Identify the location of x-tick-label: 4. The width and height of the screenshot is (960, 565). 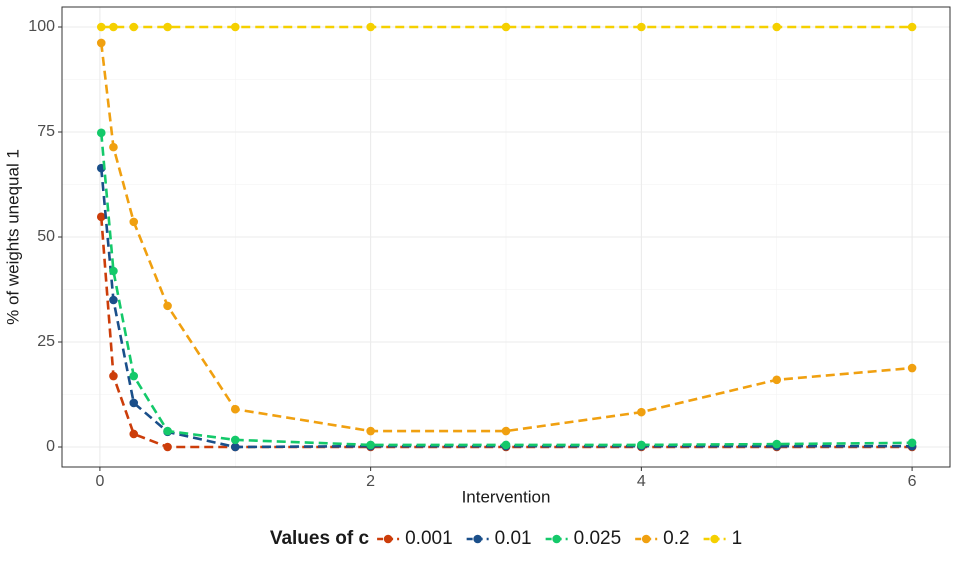
(641, 481).